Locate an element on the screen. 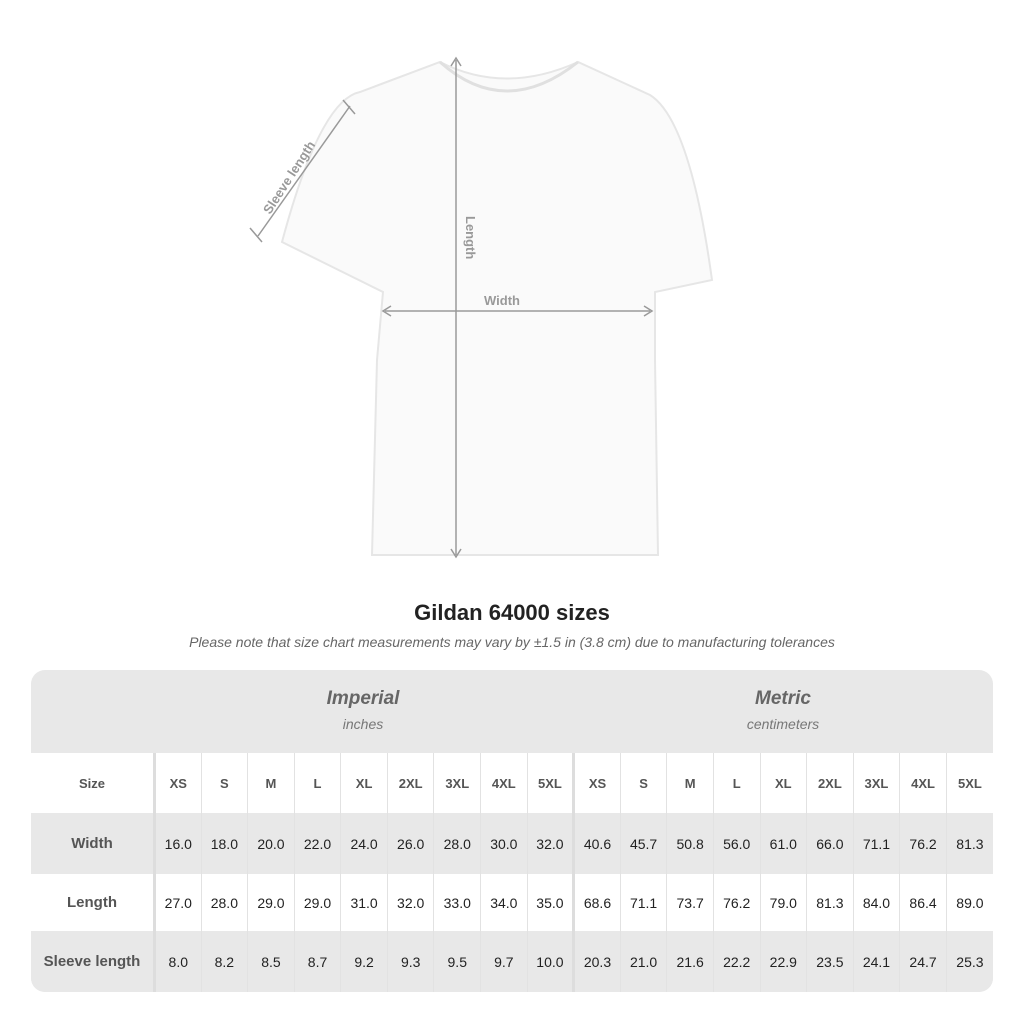  table-cell: 9.7 is located at coordinates (504, 961).